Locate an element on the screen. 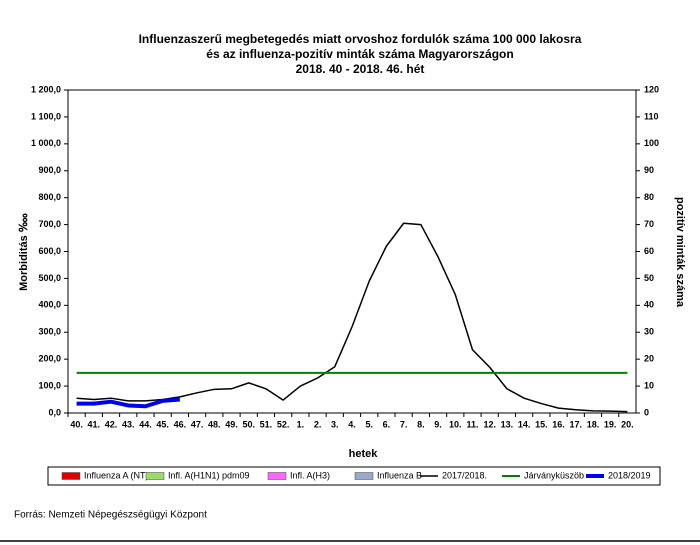 Image resolution: width=700 pixels, height=545 pixels. x-tick-label: 16. is located at coordinates (558, 424).